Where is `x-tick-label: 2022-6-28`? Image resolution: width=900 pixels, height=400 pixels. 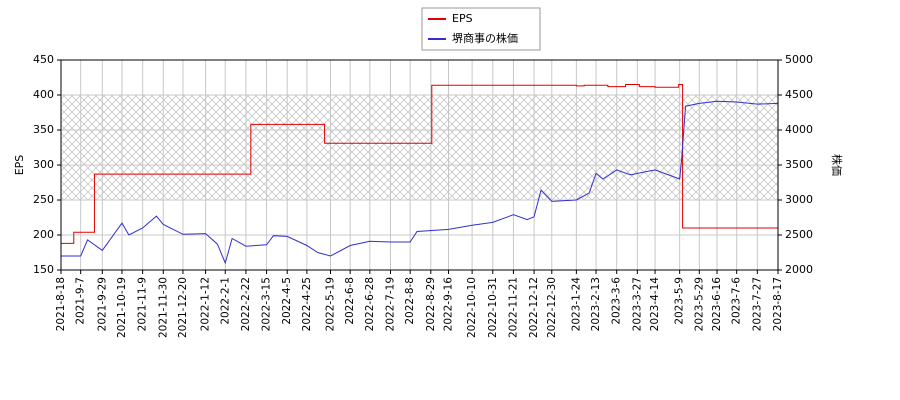 x-tick-label: 2022-6-28 is located at coordinates (370, 304).